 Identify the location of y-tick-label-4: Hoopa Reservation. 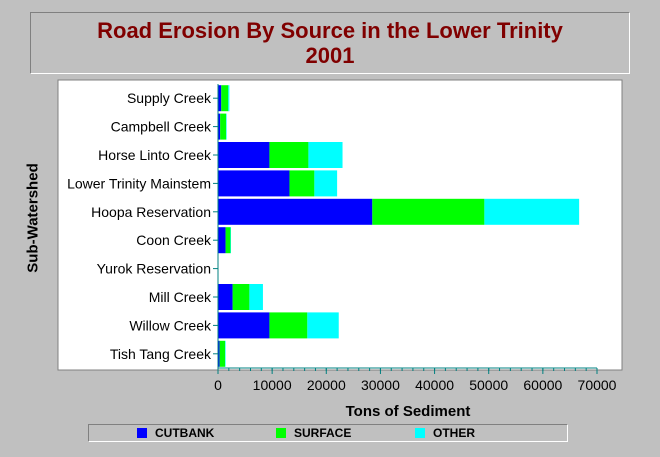
(151, 212).